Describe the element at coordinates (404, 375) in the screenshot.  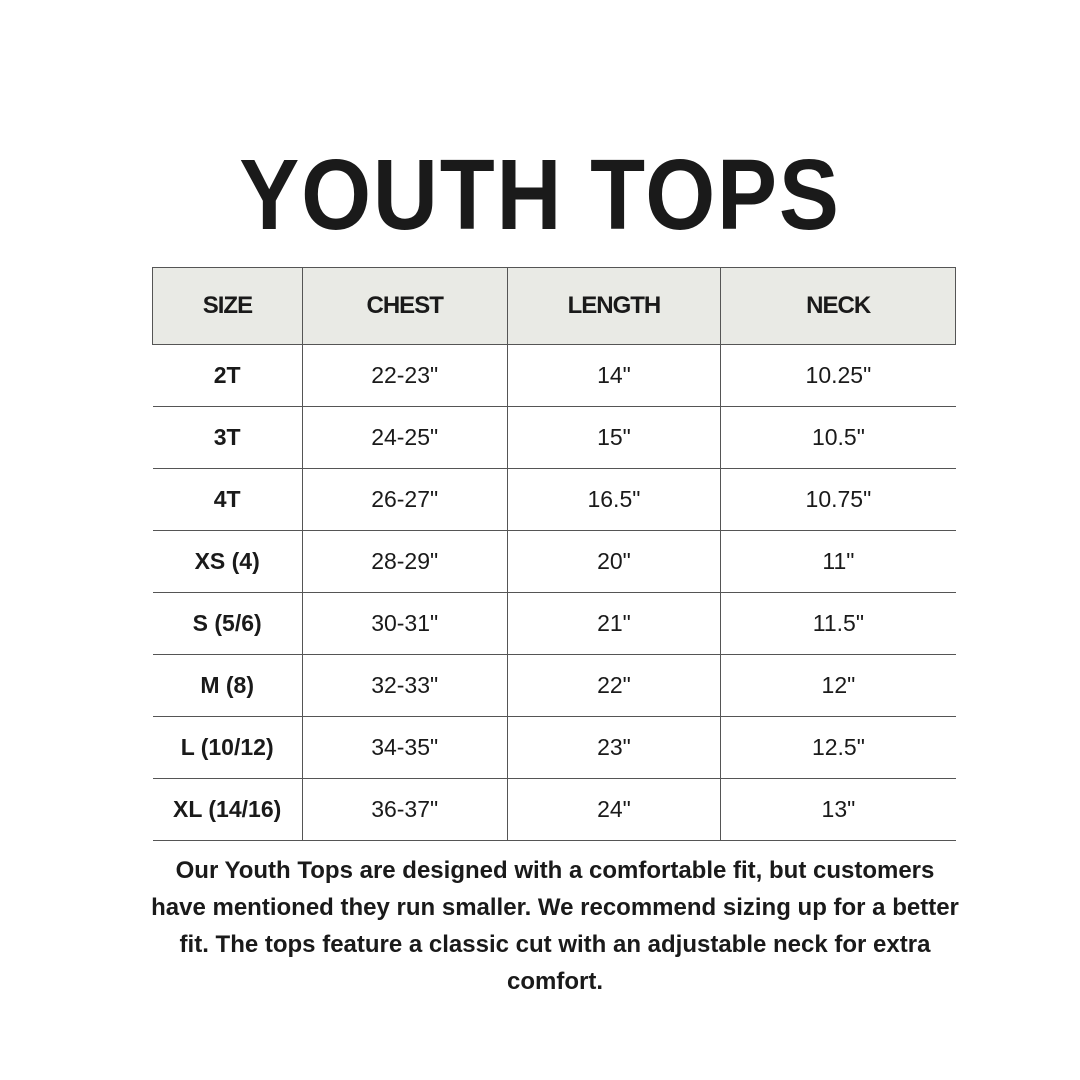
I see `cell-chest: 22-23"` at that location.